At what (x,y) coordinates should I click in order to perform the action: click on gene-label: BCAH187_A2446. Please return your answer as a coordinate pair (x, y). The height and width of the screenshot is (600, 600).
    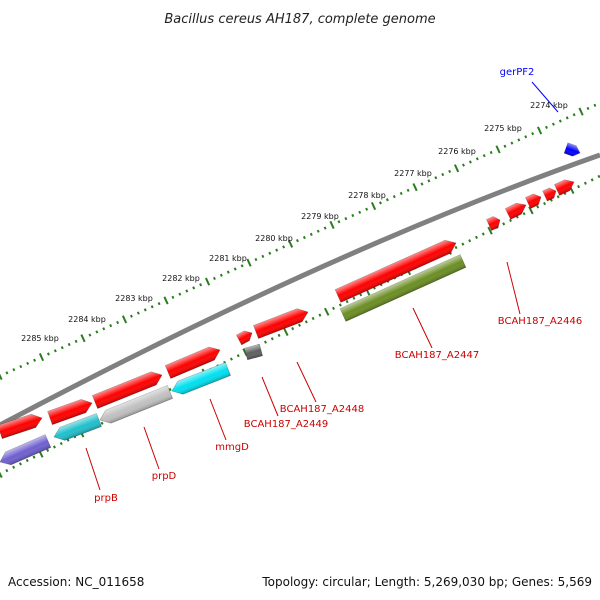
    Looking at the image, I should click on (540, 321).